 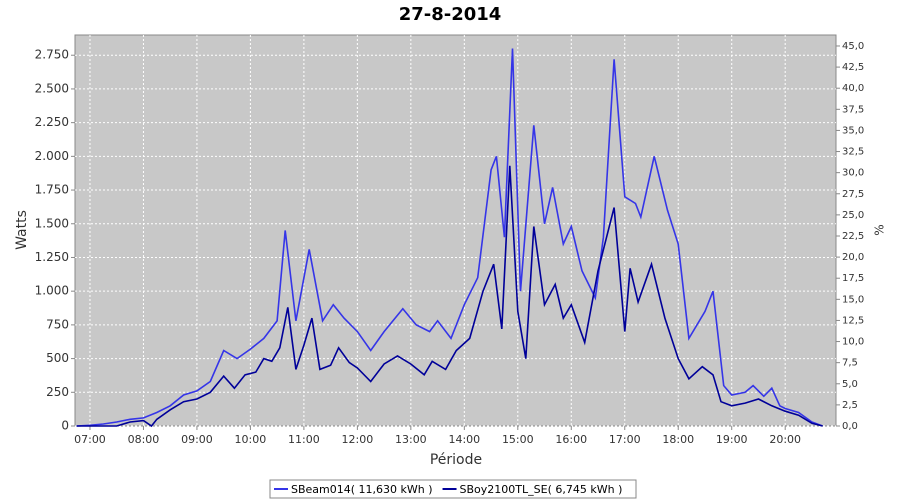 I want to click on y-tick-label: 750, so click(x=57, y=324).